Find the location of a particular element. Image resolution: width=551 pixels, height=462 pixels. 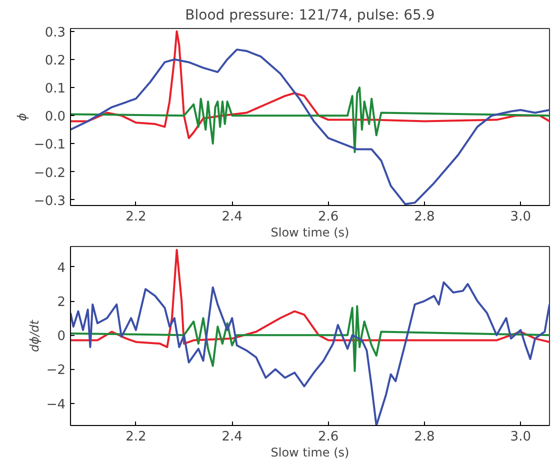

y-tick-label: 0.2 is located at coordinates (55, 60).